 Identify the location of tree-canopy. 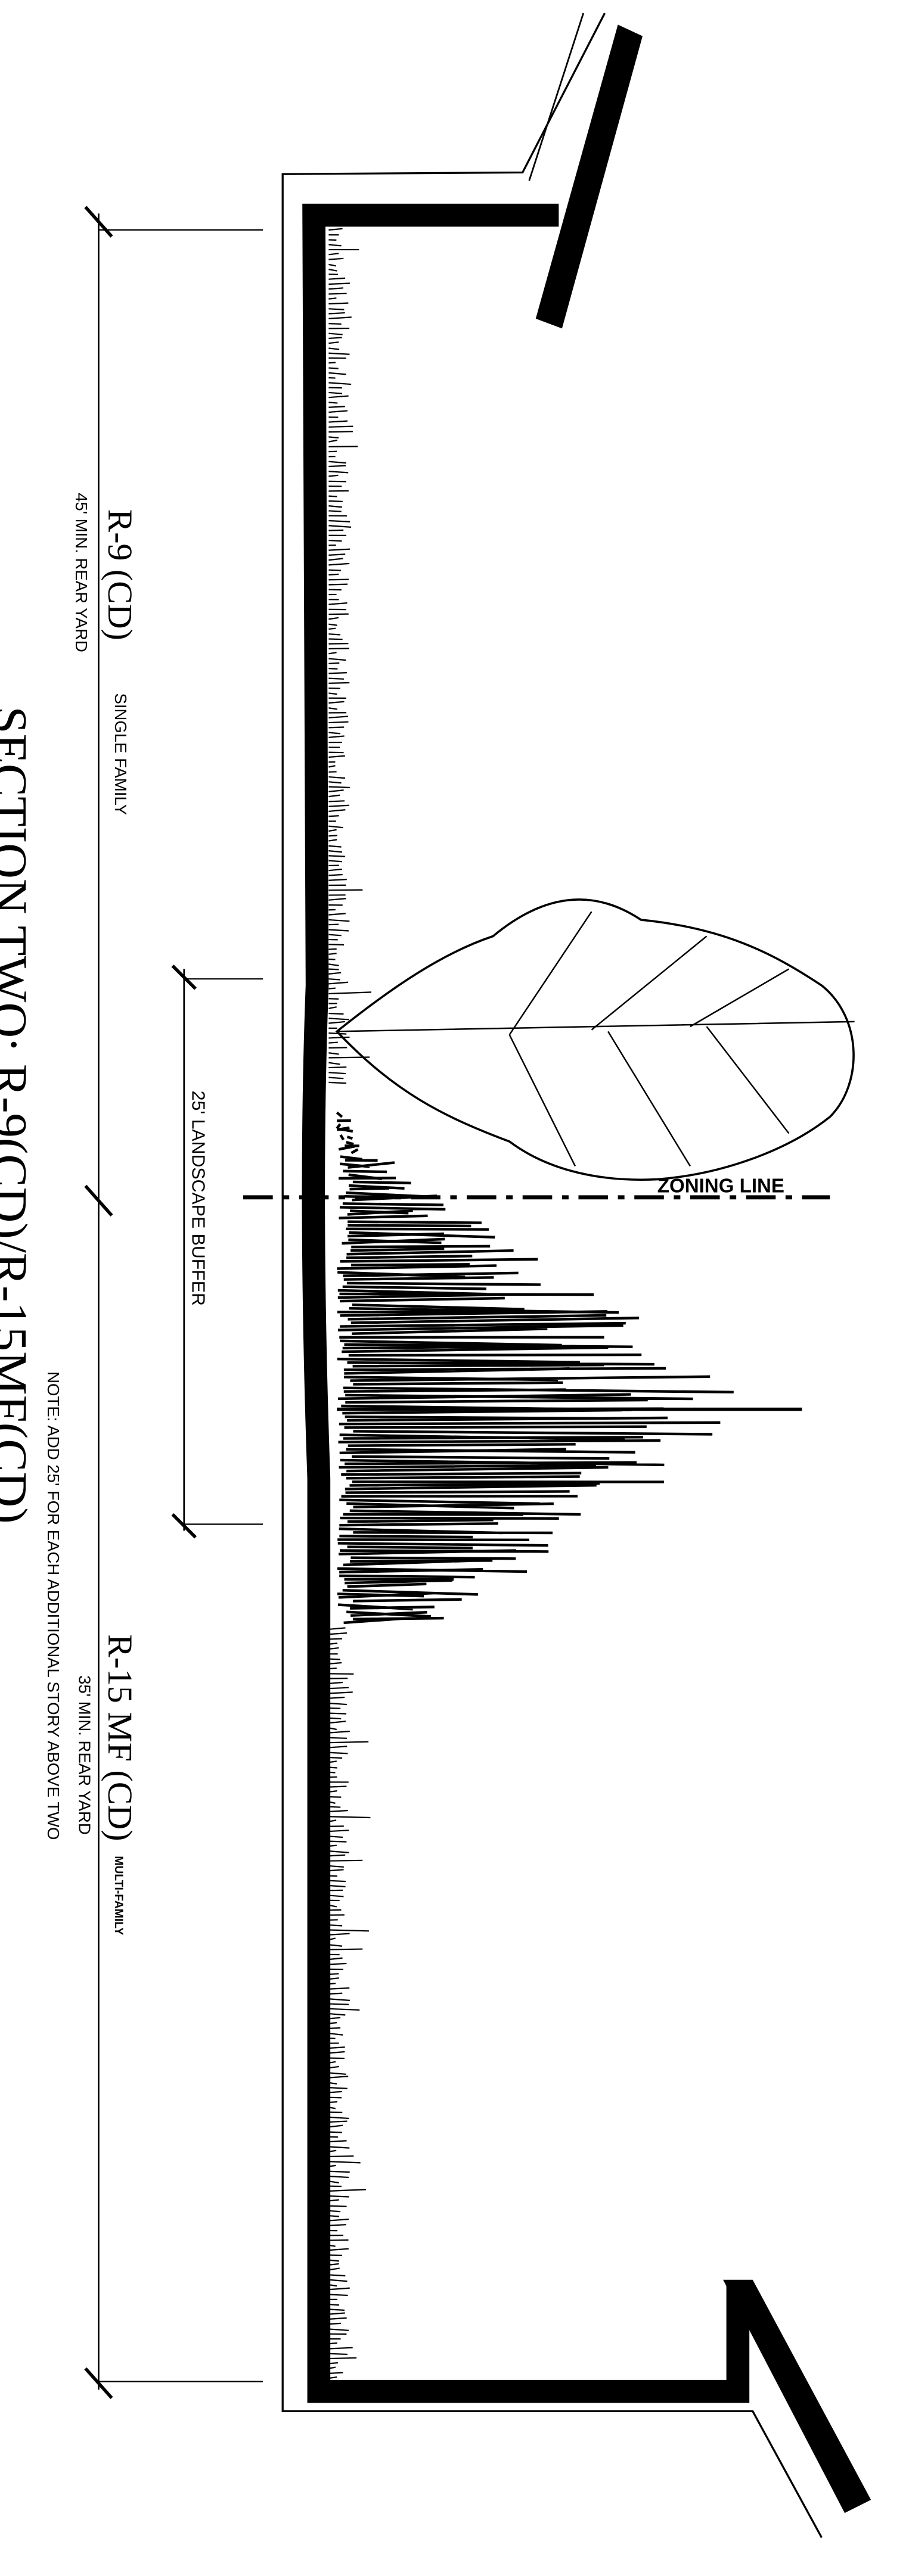
(595, 1039).